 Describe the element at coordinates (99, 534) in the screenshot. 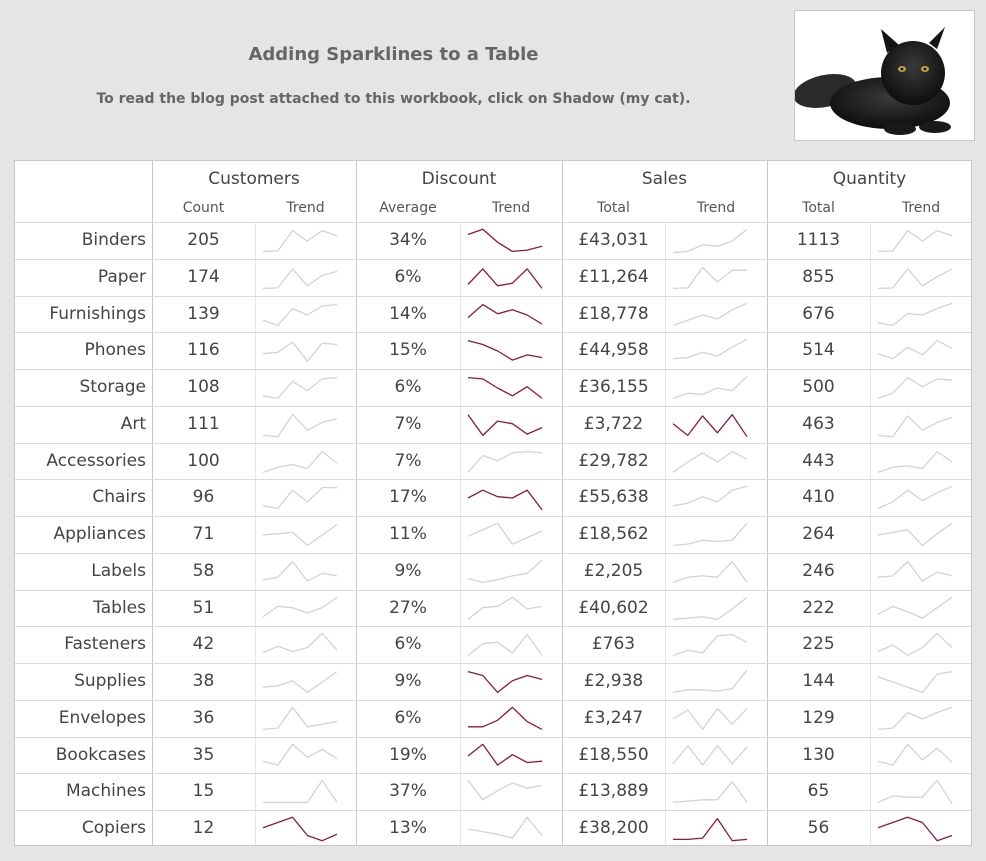

I see `row-label: Appliances` at that location.